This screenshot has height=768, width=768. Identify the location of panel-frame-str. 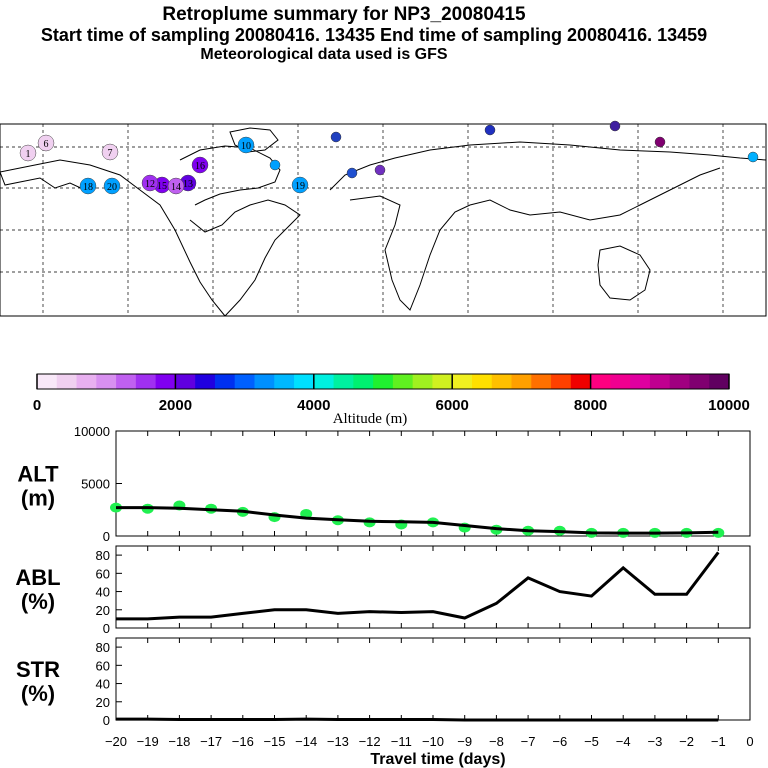
(433, 679).